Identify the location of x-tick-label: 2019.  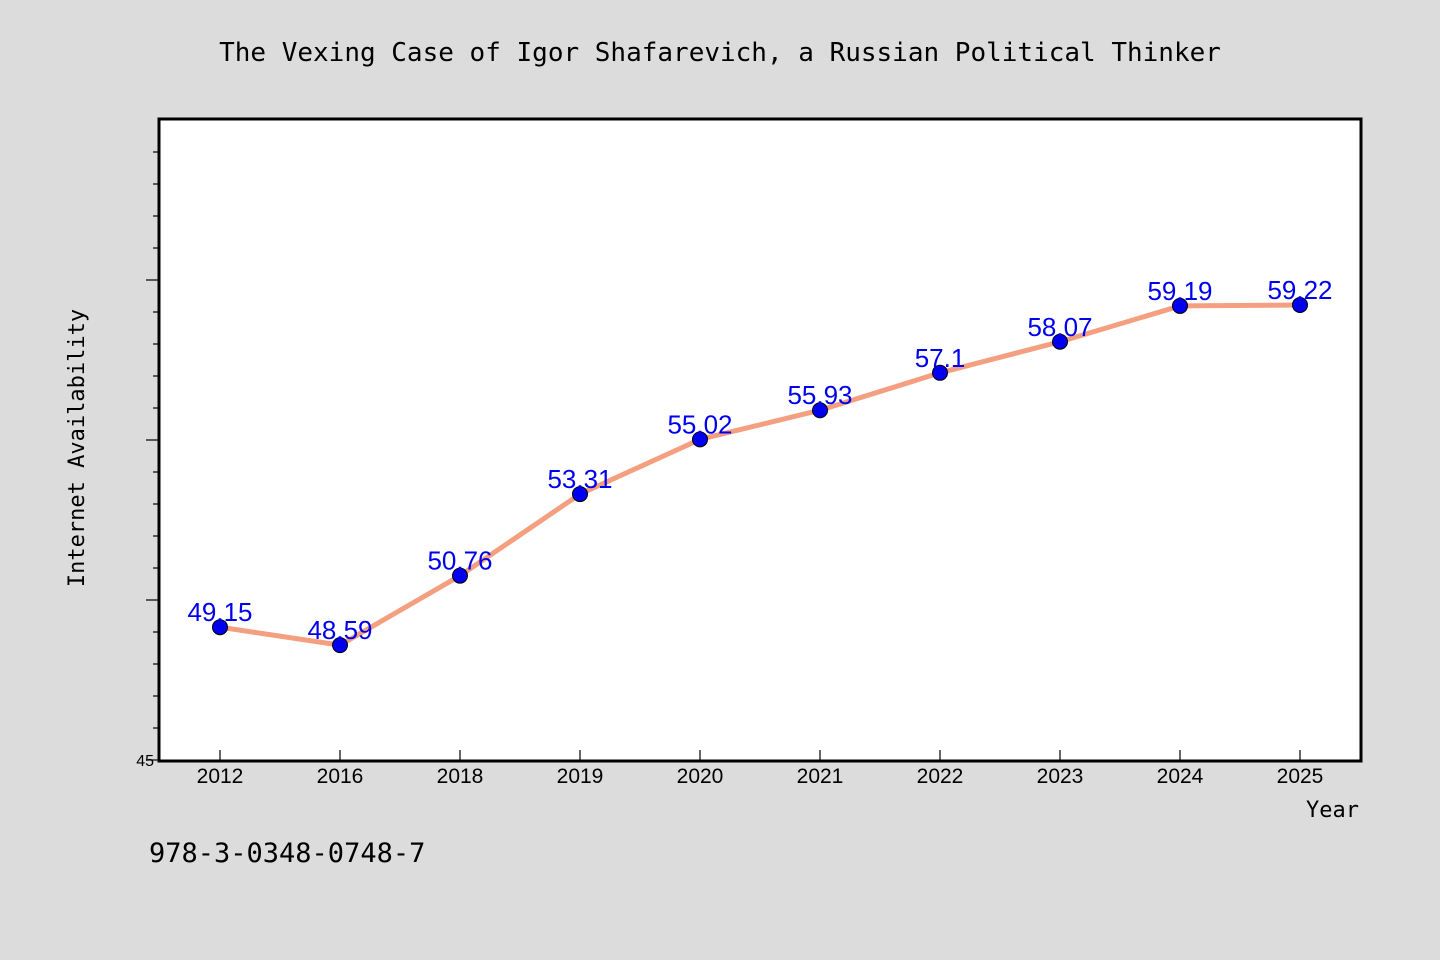
(580, 776).